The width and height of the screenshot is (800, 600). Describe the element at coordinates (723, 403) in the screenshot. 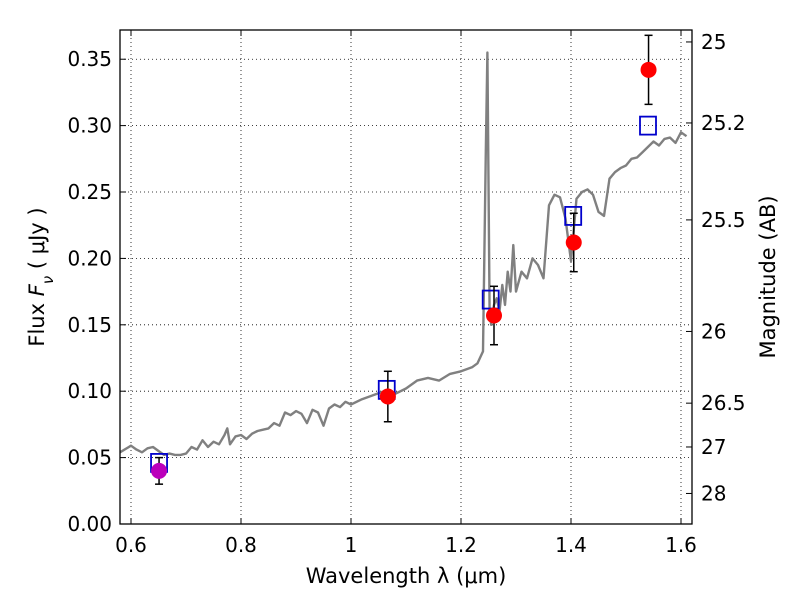

I see `y2-tick-label: 26.5` at that location.